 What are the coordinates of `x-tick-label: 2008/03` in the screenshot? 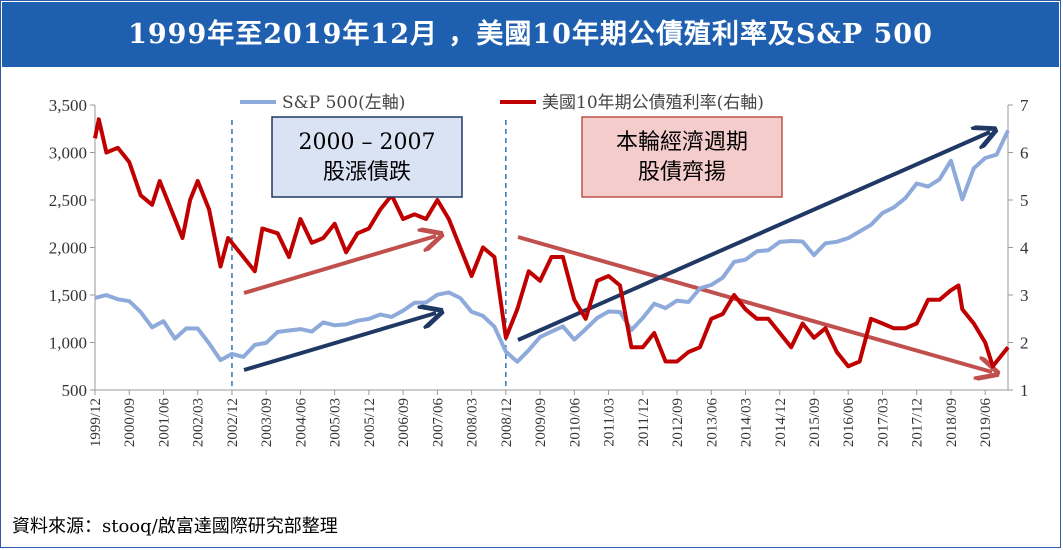 It's located at (473, 422).